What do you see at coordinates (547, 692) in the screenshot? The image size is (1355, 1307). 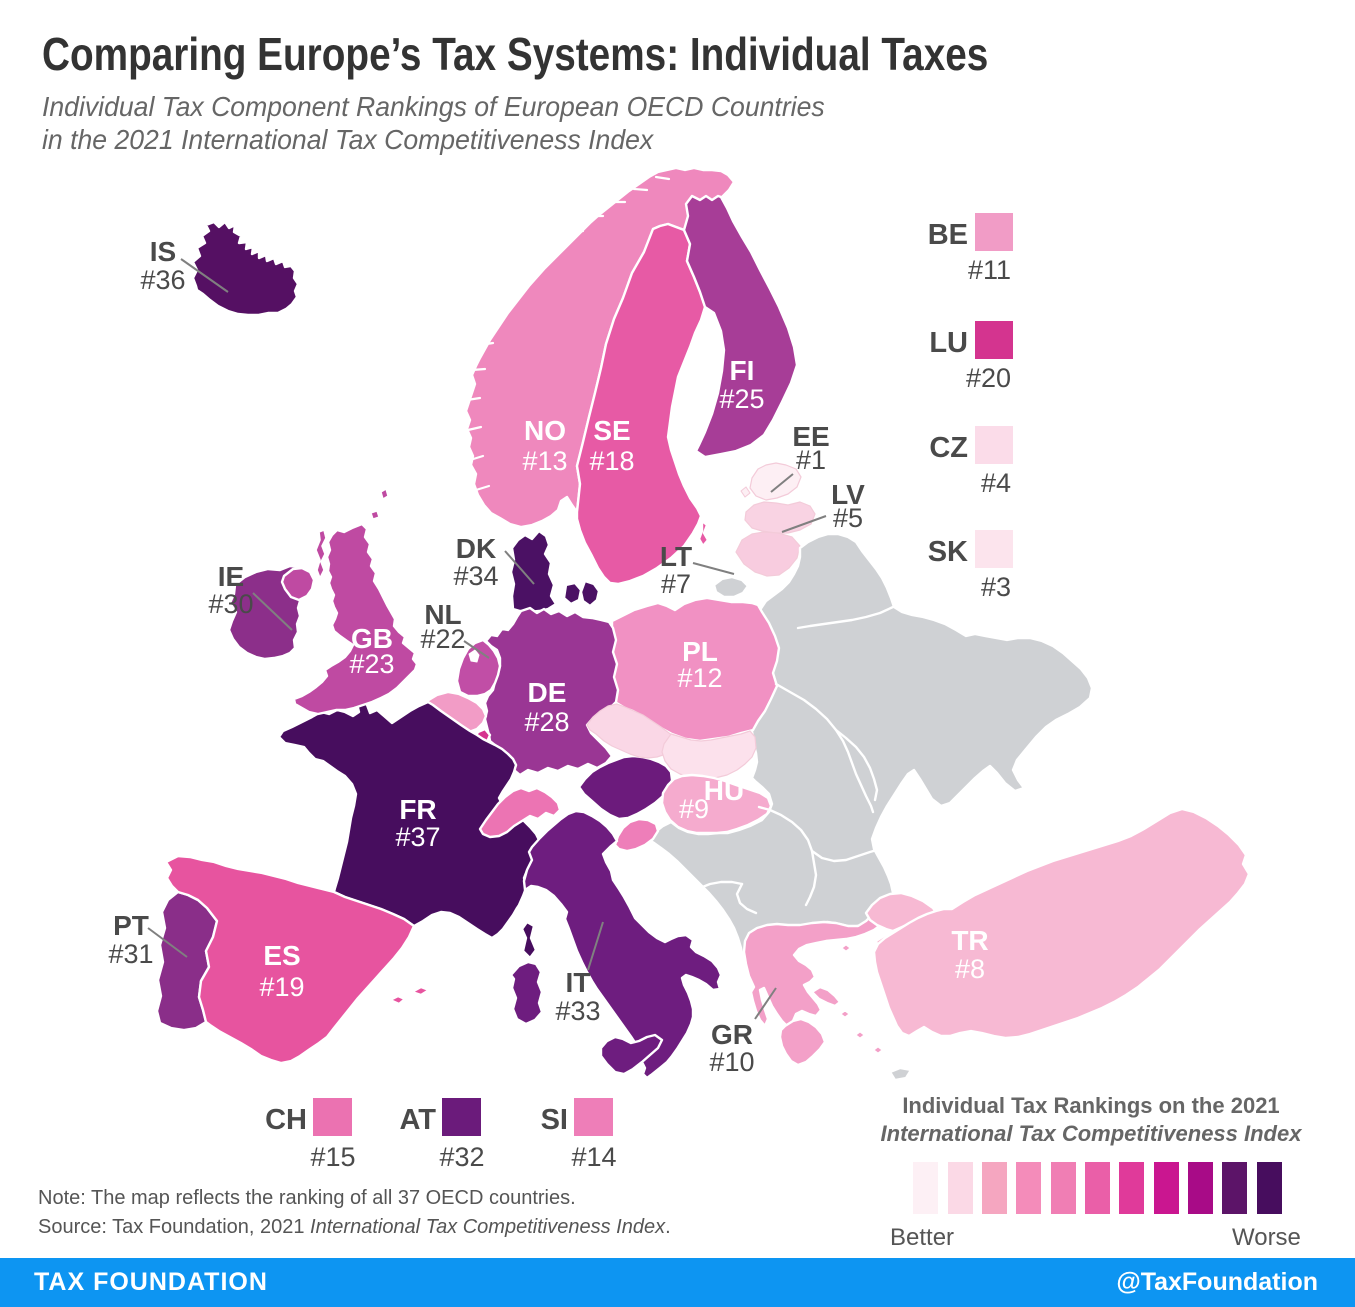 I see `svg-text: DE` at bounding box center [547, 692].